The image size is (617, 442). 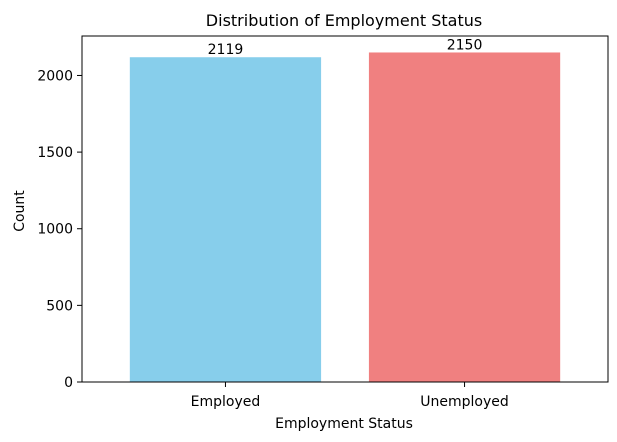 What do you see at coordinates (226, 402) in the screenshot?
I see `x-tick-label: Employed` at bounding box center [226, 402].